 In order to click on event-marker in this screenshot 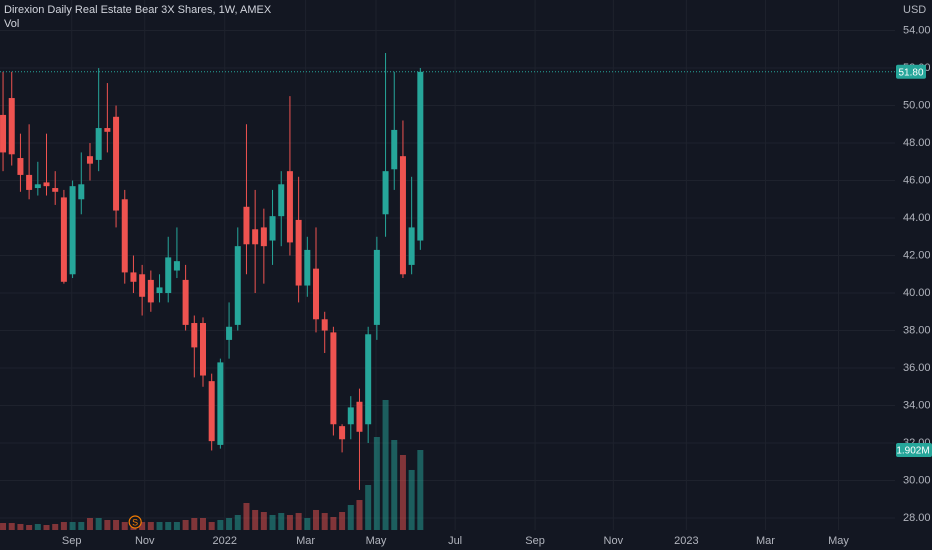, I will do `click(135, 522)`.